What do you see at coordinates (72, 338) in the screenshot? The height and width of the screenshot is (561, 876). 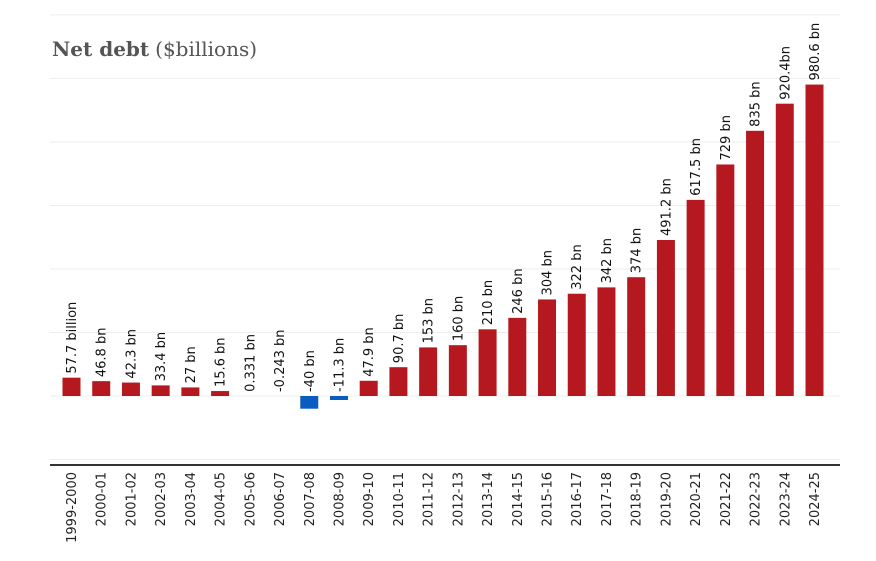 I see `bar-label-1999-2000: 57.7 billion` at bounding box center [72, 338].